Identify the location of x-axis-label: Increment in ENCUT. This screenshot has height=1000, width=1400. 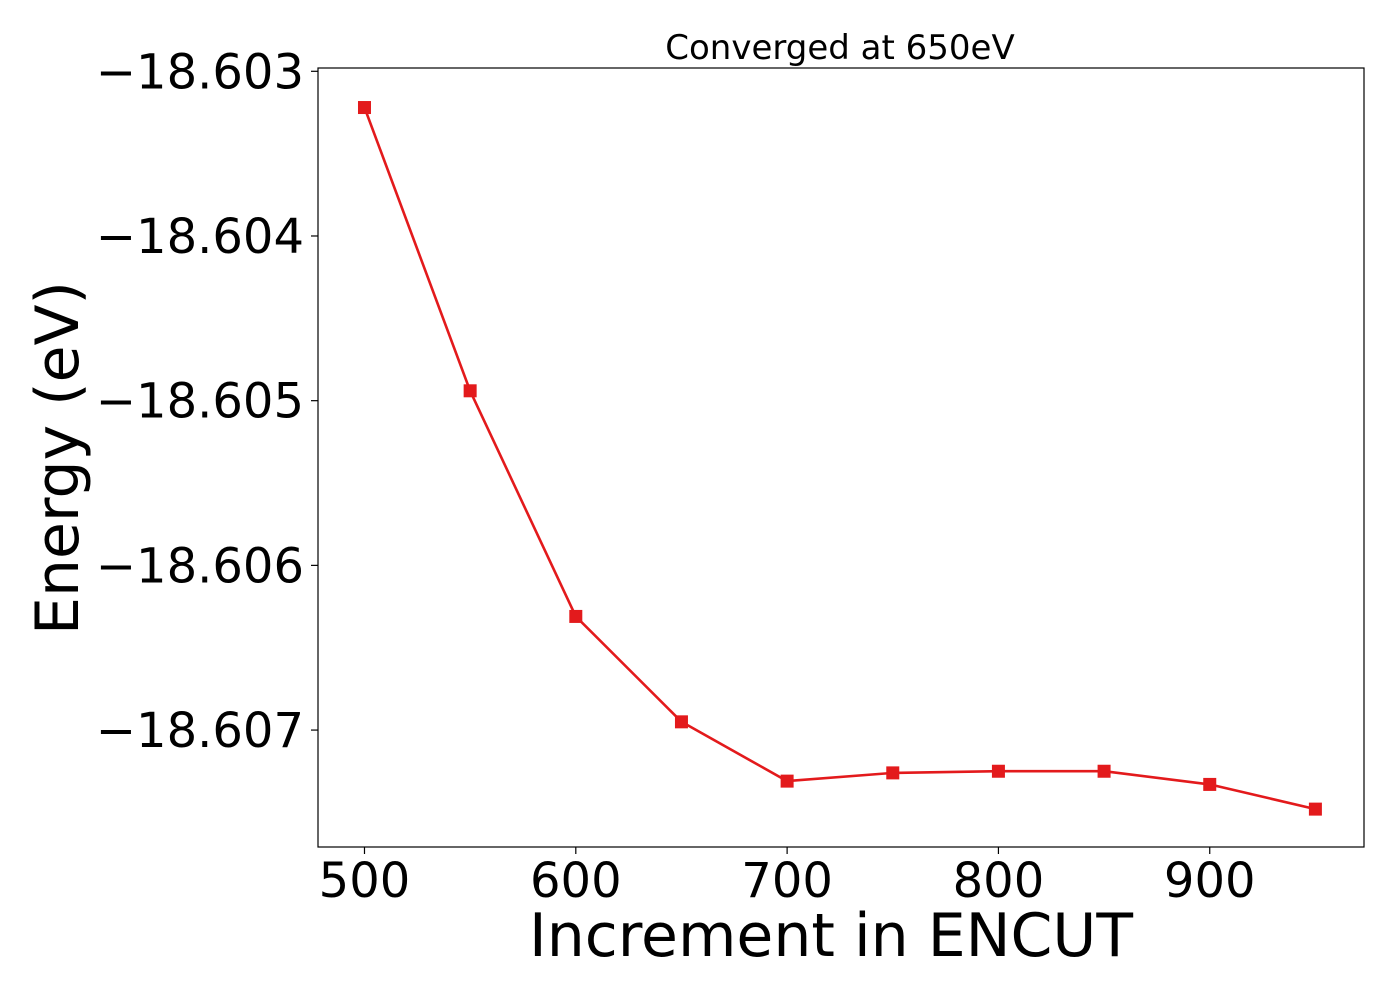
(831, 936).